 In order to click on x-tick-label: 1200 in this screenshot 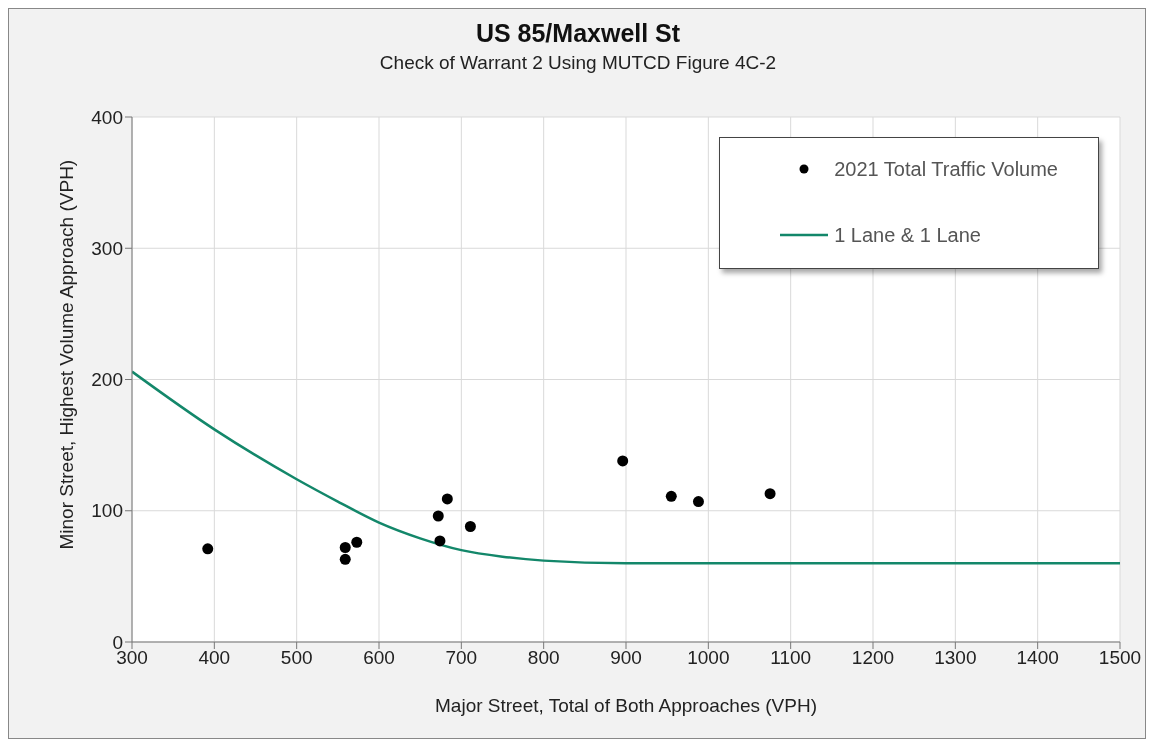, I will do `click(873, 658)`.